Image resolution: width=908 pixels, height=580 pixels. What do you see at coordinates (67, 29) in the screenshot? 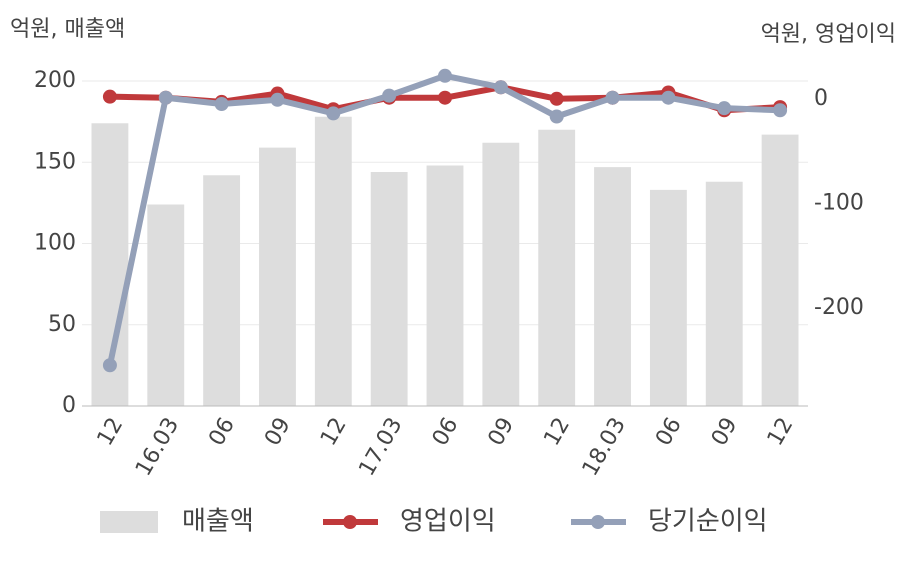
I see `y-axis-label: 억원, 매출액` at bounding box center [67, 29].